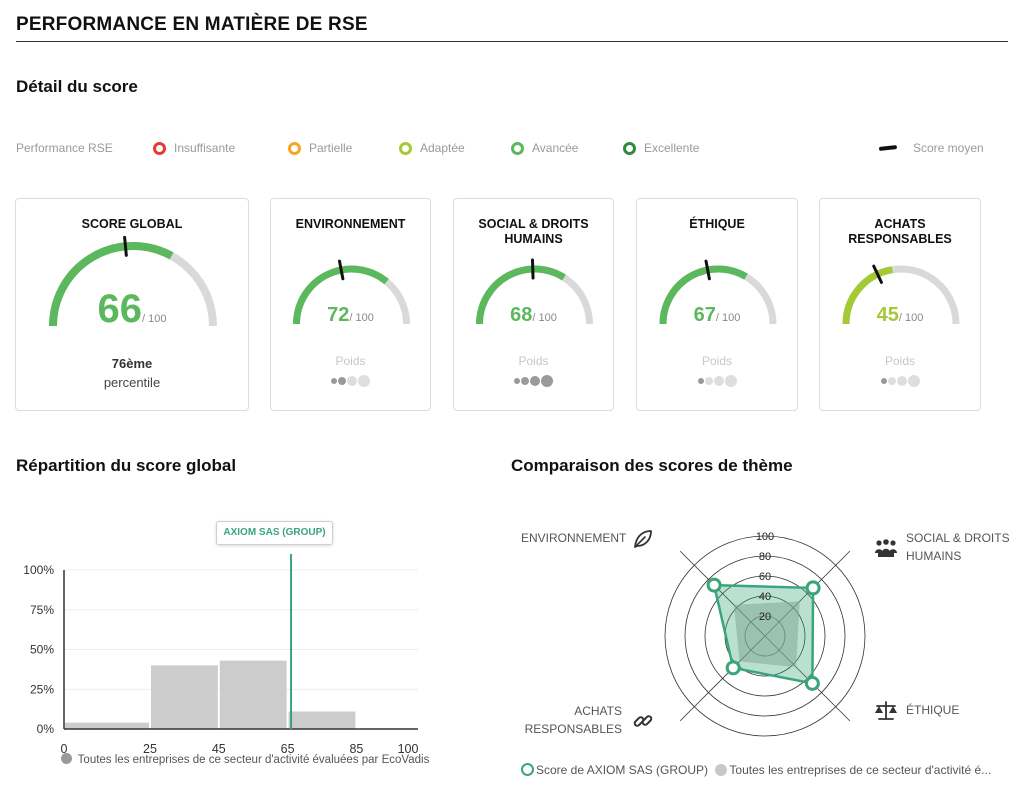 This screenshot has width=1024, height=795. Describe the element at coordinates (42, 610) in the screenshot. I see `y-tick-label: 75%` at that location.